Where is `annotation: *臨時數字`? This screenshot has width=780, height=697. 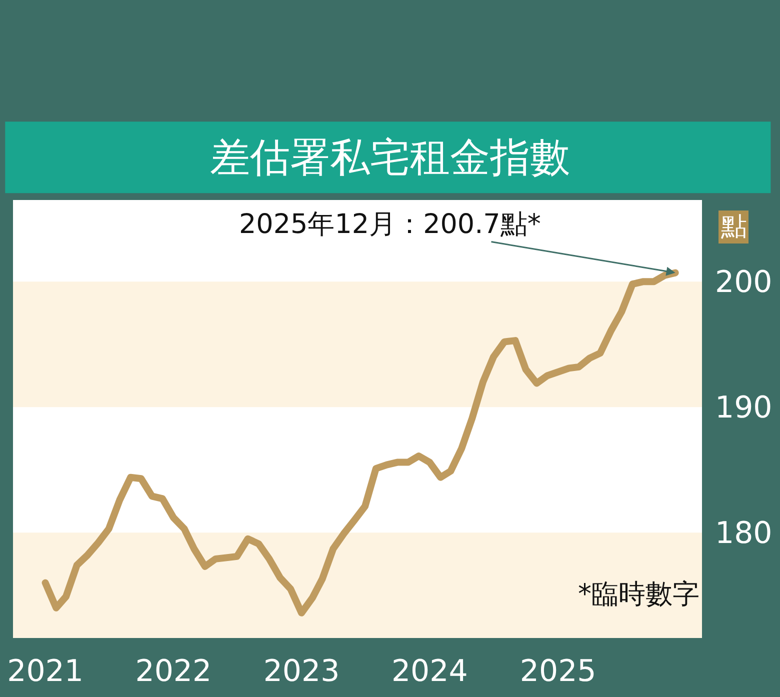 annotation: *臨時數字 is located at coordinates (639, 594).